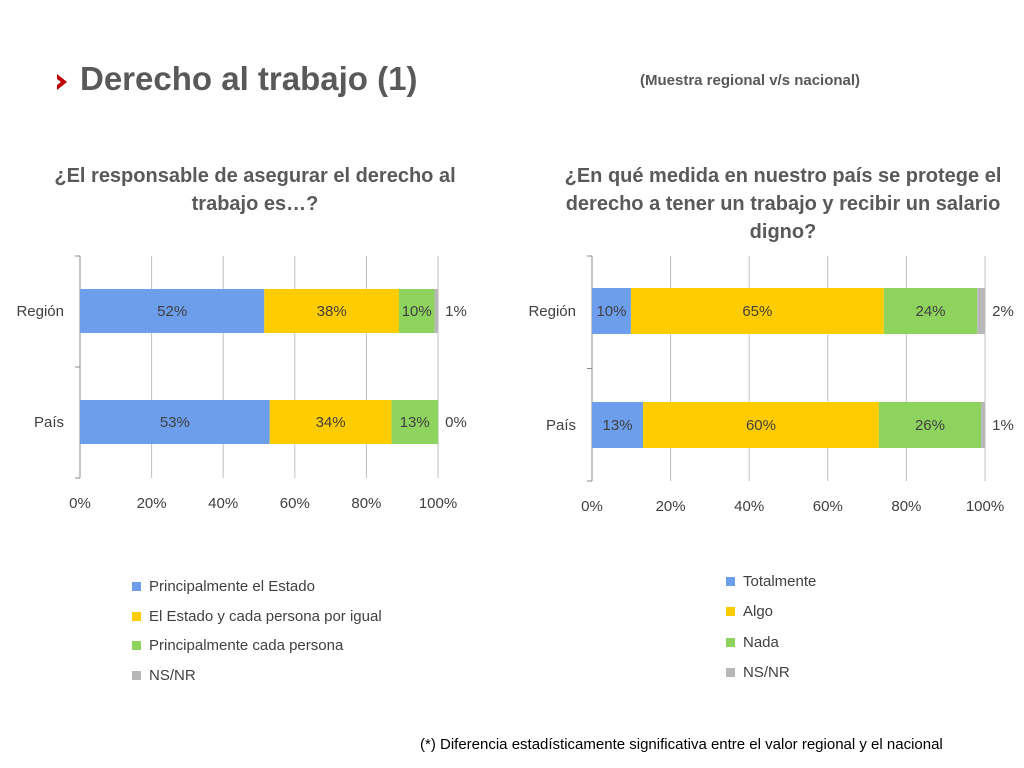 The width and height of the screenshot is (1024, 768). I want to click on legend-item: El Estado y cada persona por igual, so click(257, 617).